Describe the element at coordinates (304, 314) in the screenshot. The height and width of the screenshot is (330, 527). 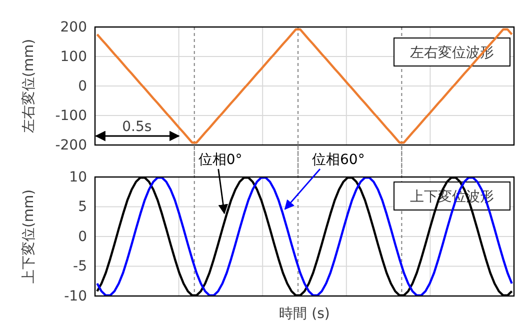
I see `x-axis-title: 時間 (s)` at that location.